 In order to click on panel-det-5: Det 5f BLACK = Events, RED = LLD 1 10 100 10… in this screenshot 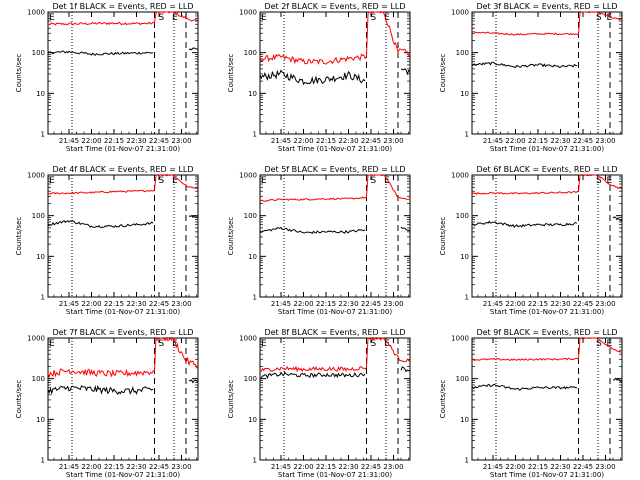, I will do `click(319, 240)`.